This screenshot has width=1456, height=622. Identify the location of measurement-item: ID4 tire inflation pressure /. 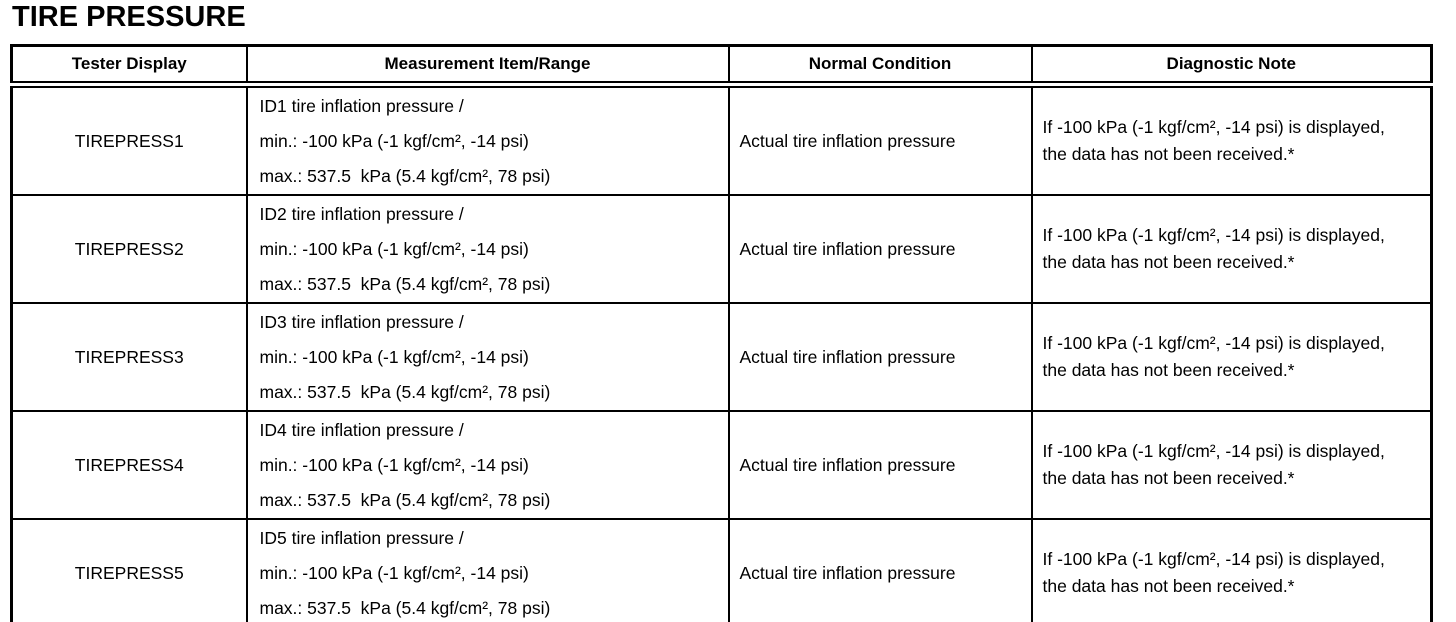
(361, 429).